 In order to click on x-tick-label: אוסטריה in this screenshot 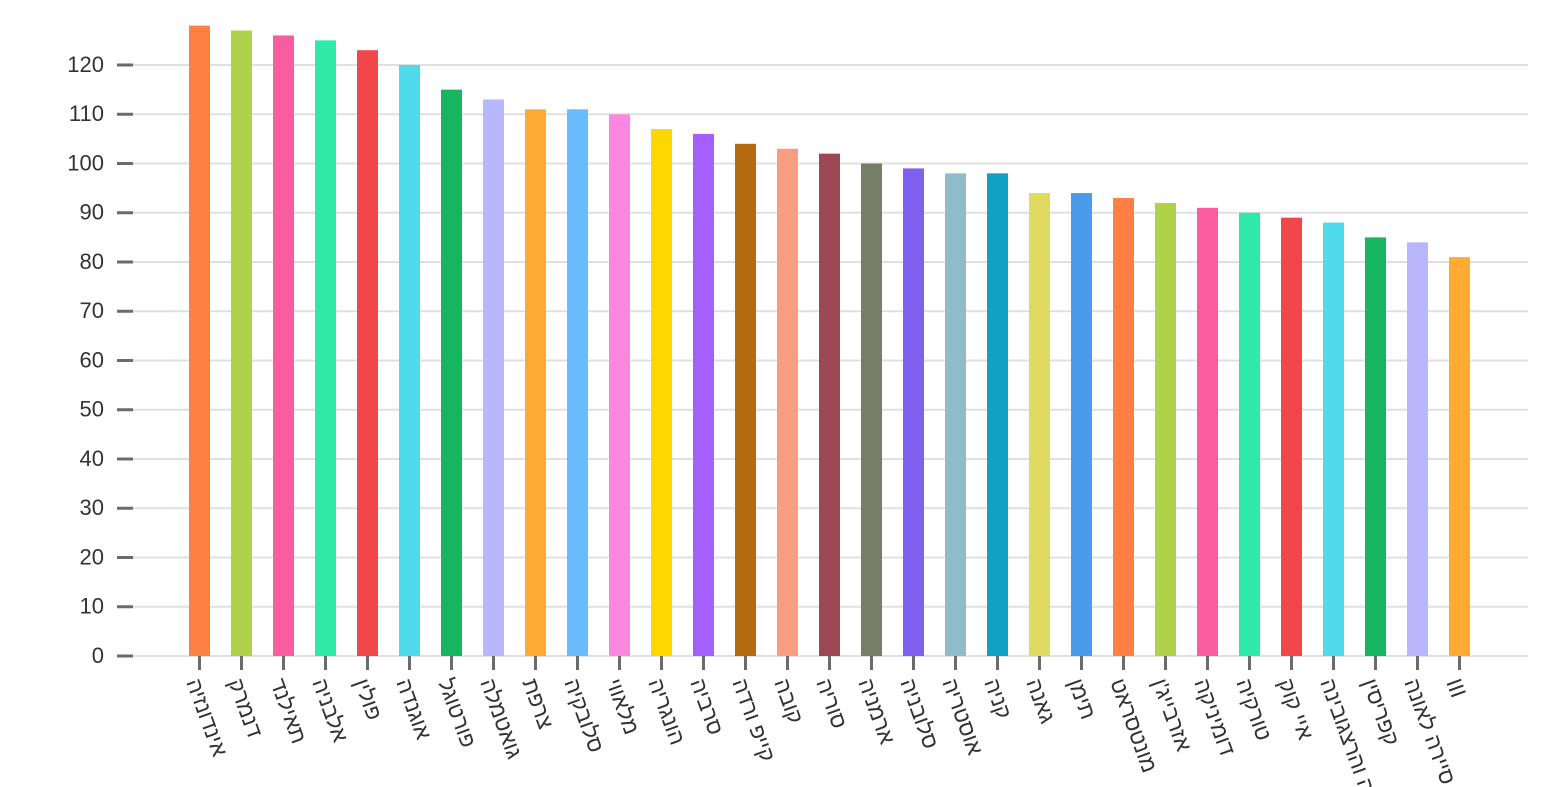, I will do `click(962, 716)`.